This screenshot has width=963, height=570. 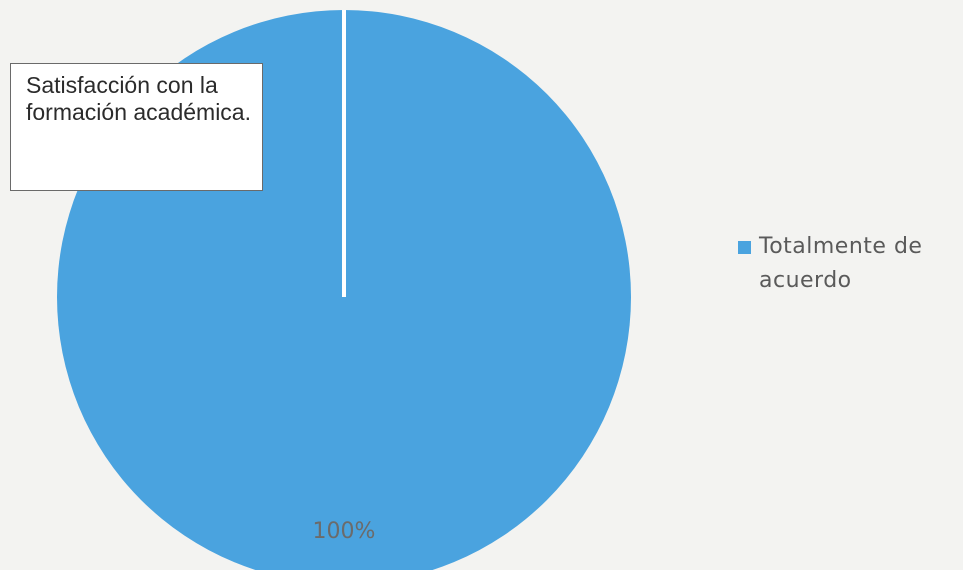 What do you see at coordinates (344, 531) in the screenshot?
I see `data-label-totalmente-de-acuerdo: 100%` at bounding box center [344, 531].